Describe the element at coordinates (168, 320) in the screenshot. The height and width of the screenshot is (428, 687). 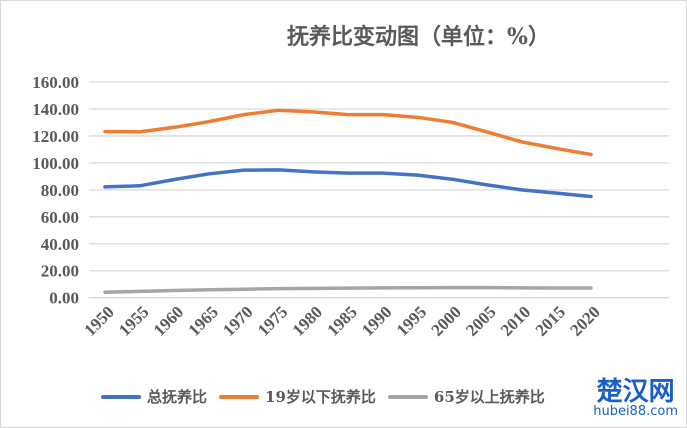
I see `x-tick-label: 1960` at that location.